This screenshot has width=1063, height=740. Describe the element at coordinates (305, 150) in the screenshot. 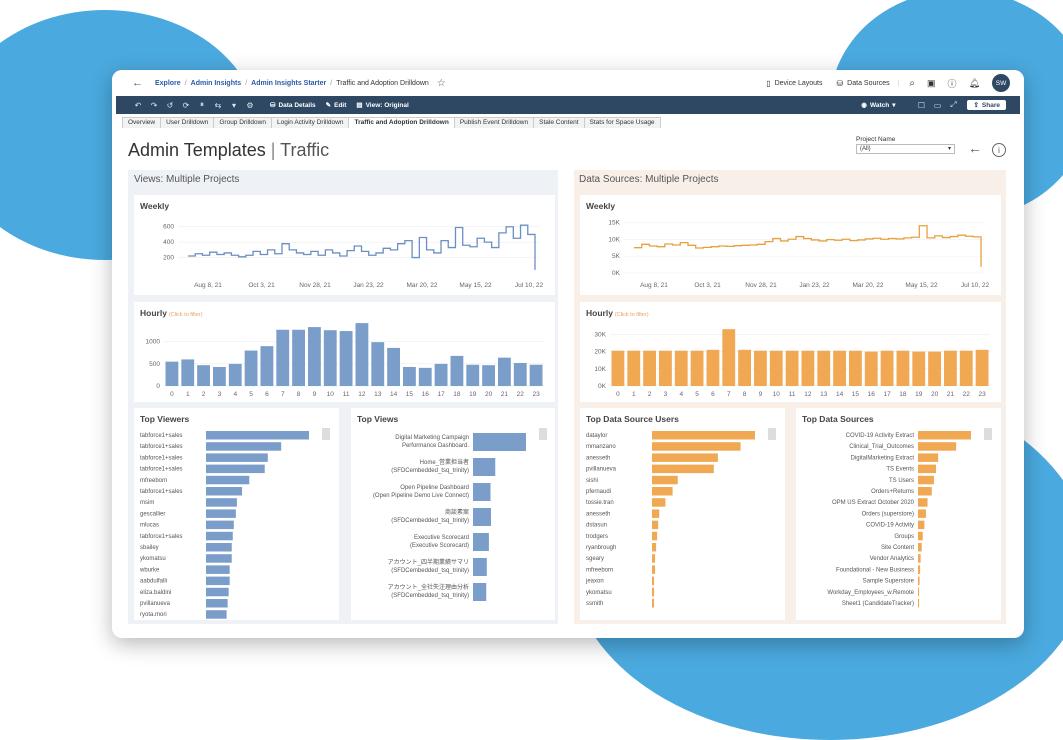

I see `title-sub: Traffic` at that location.